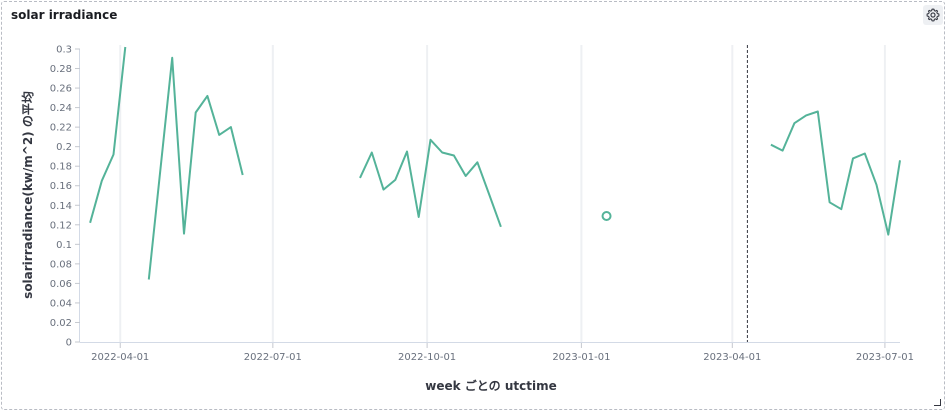 This screenshot has width=948, height=413. Describe the element at coordinates (61, 284) in the screenshot. I see `y-tick-label: 0.06` at that location.